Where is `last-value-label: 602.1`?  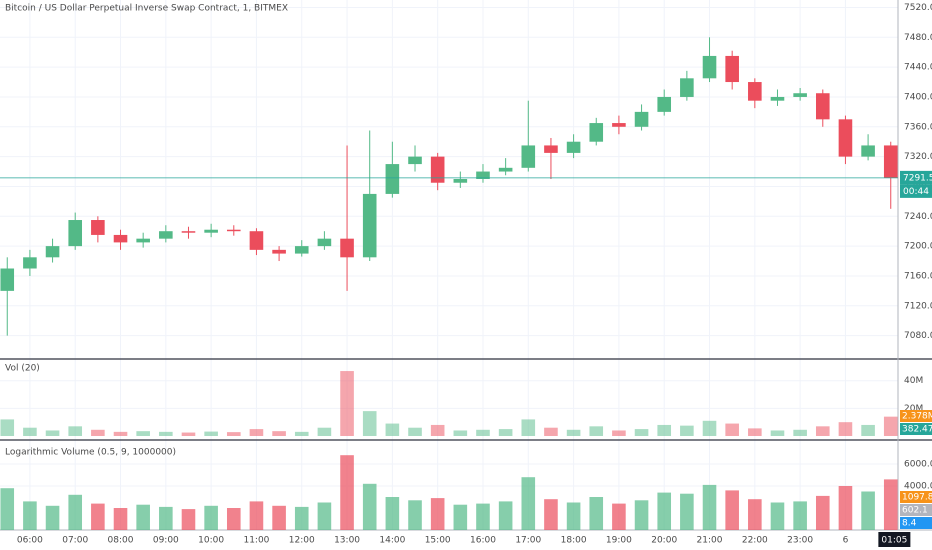
last-value-label: 602.1 is located at coordinates (915, 511).